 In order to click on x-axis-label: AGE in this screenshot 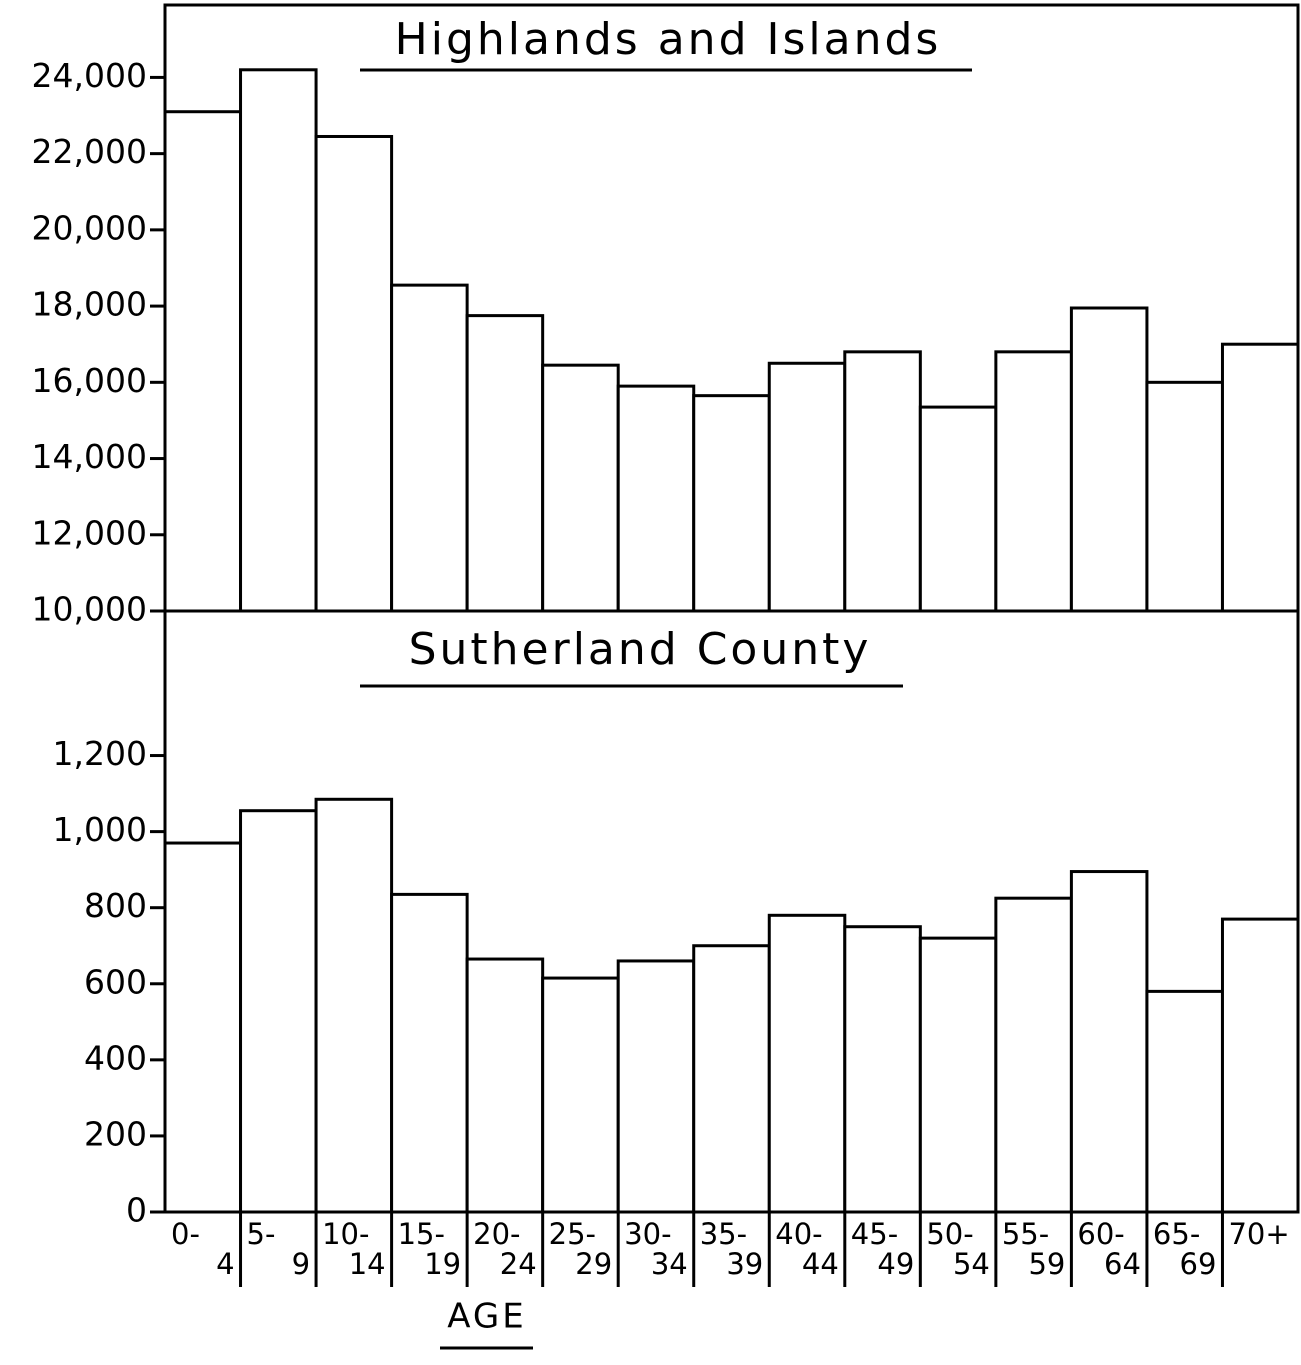, I will do `click(487, 1317)`.